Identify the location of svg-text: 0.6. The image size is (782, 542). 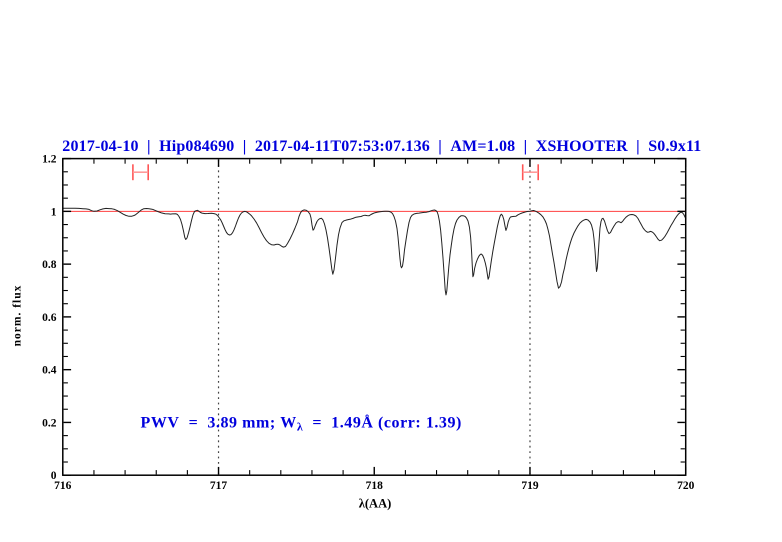
(49, 318).